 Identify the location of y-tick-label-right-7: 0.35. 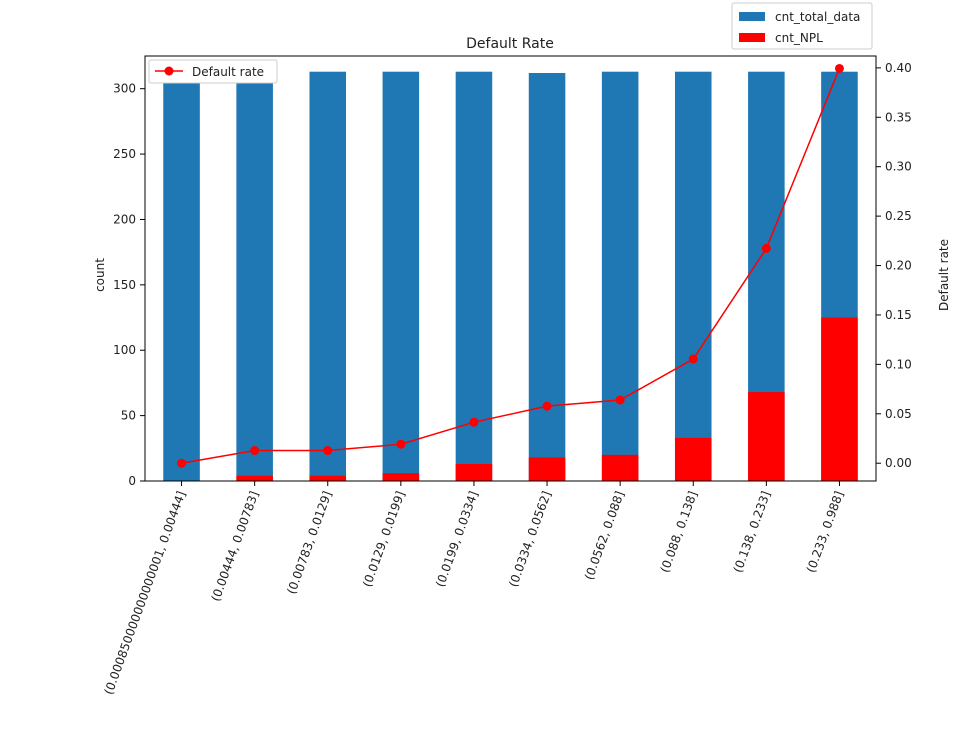
(898, 117).